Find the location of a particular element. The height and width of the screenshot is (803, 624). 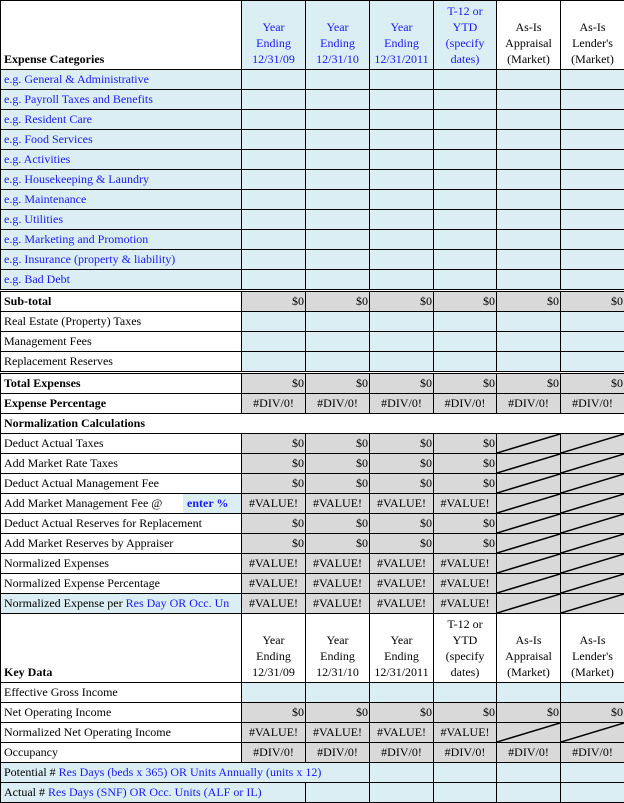

expense-label-input: e.g. Bad Debt is located at coordinates (121, 280).